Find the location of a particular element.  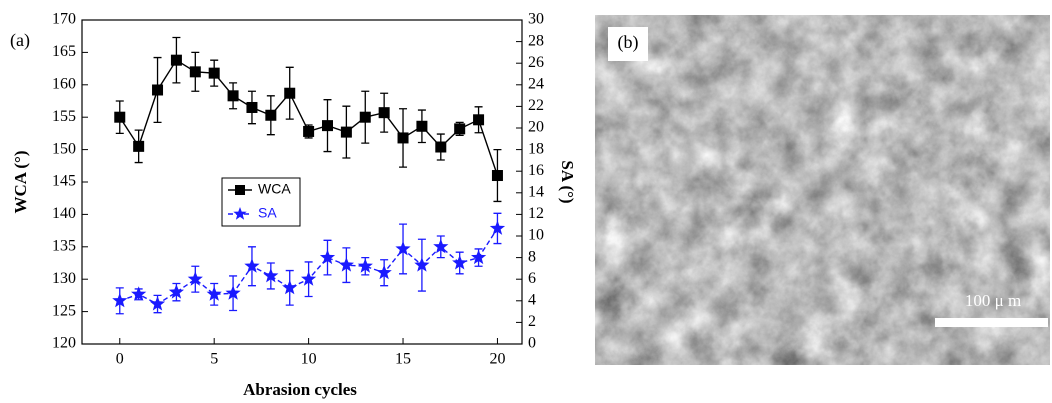

y2-tick-label: 24 is located at coordinates (536, 83).